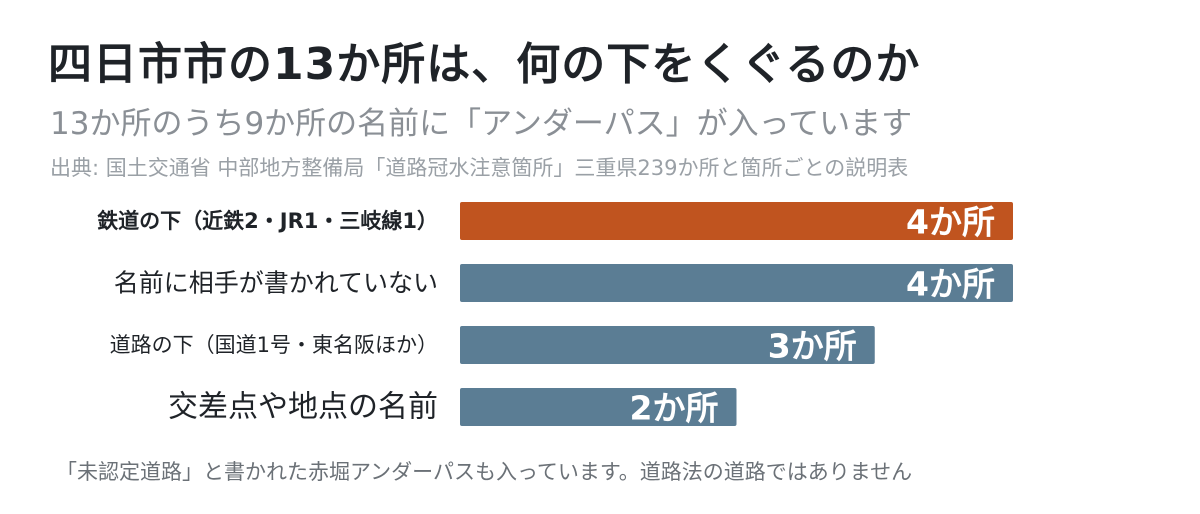 This screenshot has width=1200, height=514. What do you see at coordinates (950, 222) in the screenshot?
I see `value-label-1: 4か所` at bounding box center [950, 222].